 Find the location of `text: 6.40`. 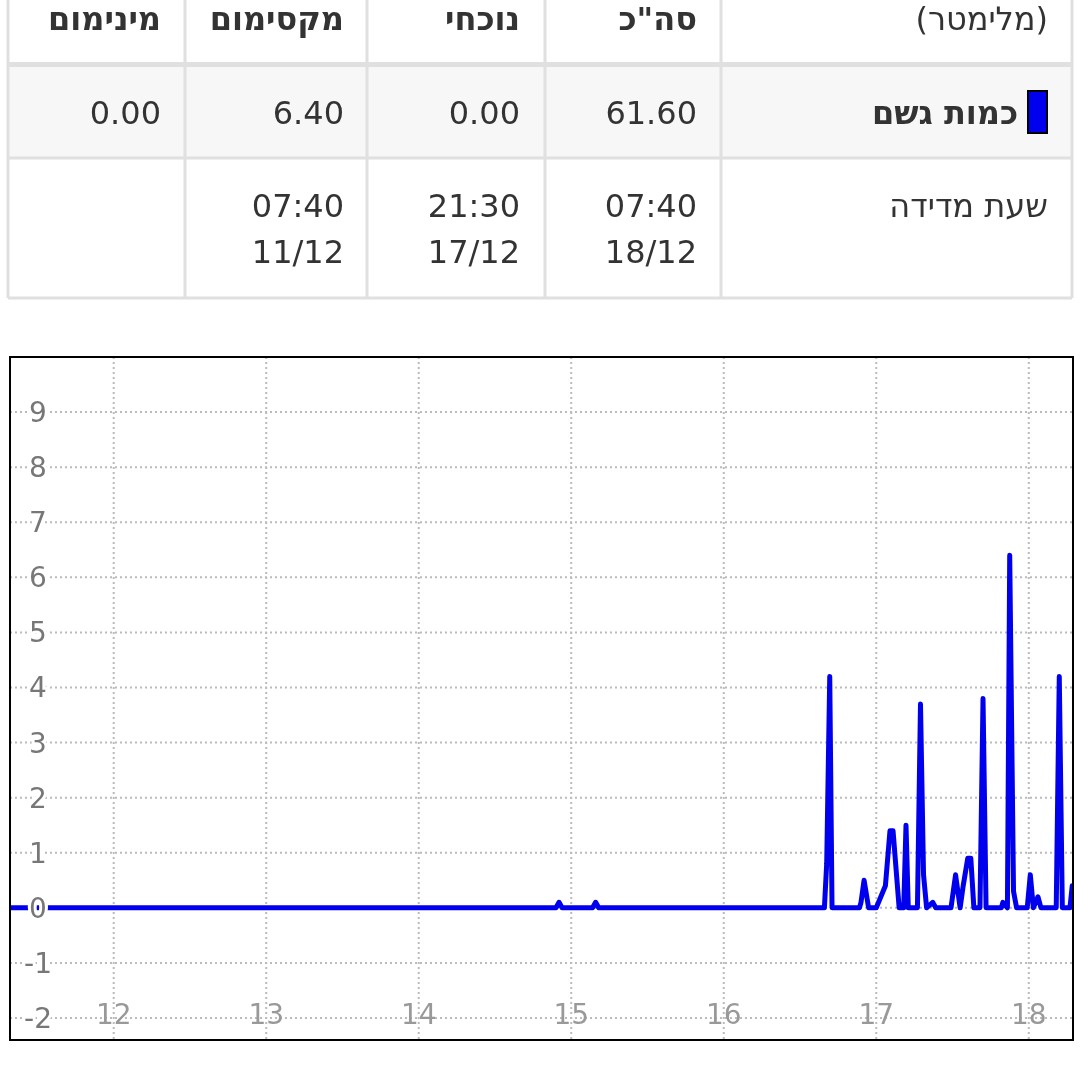

text: 6.40 is located at coordinates (308, 113).